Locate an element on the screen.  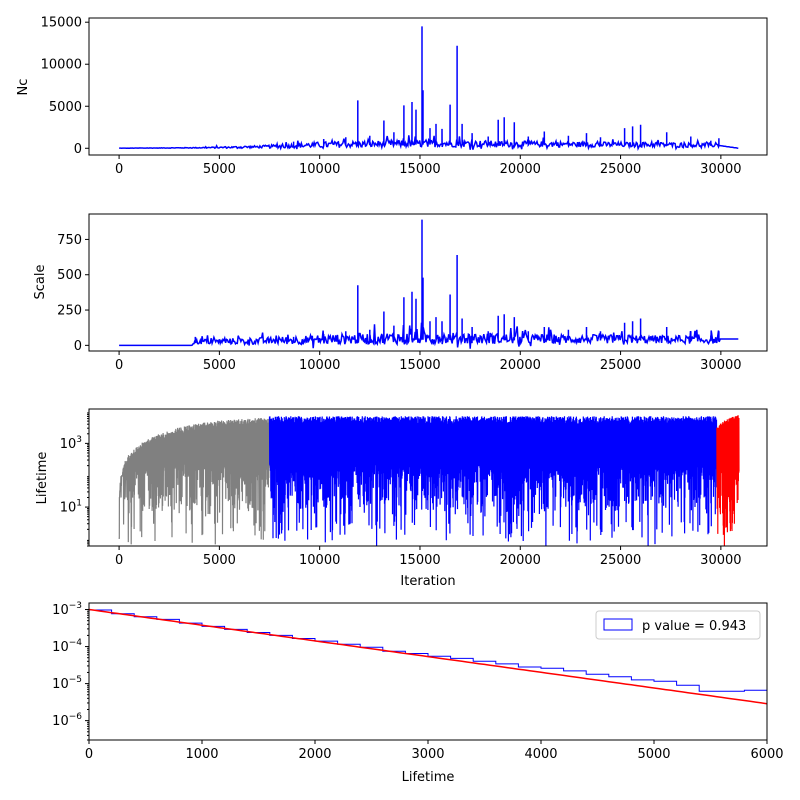
y-tick-label: 10⁻⁶ is located at coordinates (67, 720).